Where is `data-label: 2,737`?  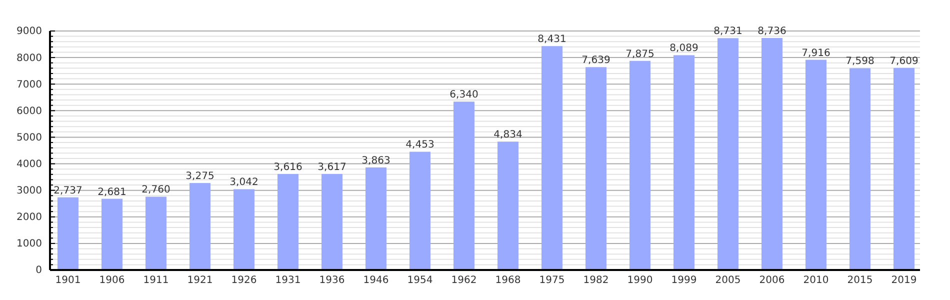 data-label: 2,737 is located at coordinates (68, 190).